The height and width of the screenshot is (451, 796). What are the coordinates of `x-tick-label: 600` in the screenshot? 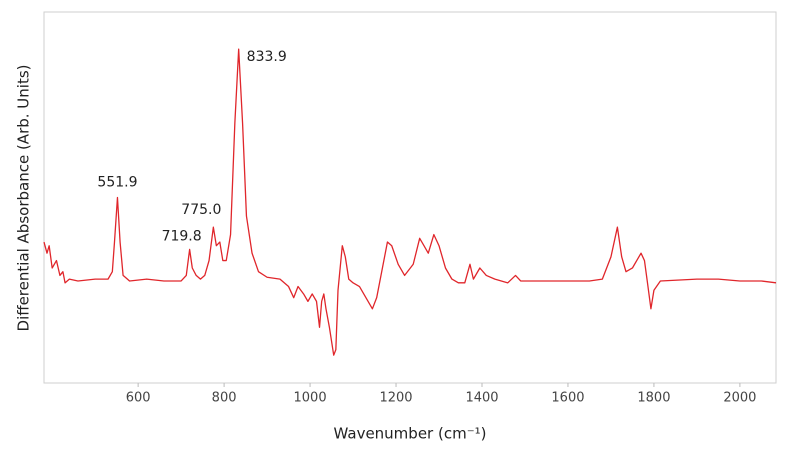 It's located at (138, 398).